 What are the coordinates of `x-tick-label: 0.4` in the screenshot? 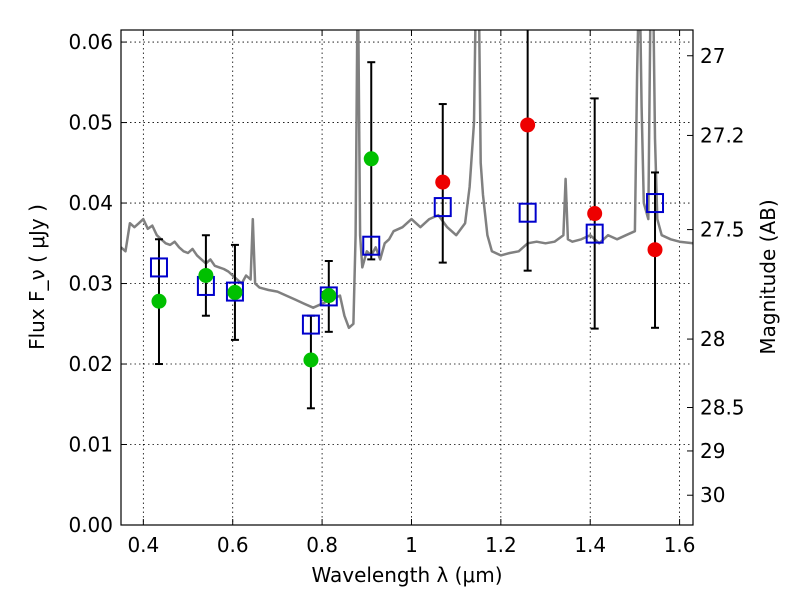 It's located at (143, 545).